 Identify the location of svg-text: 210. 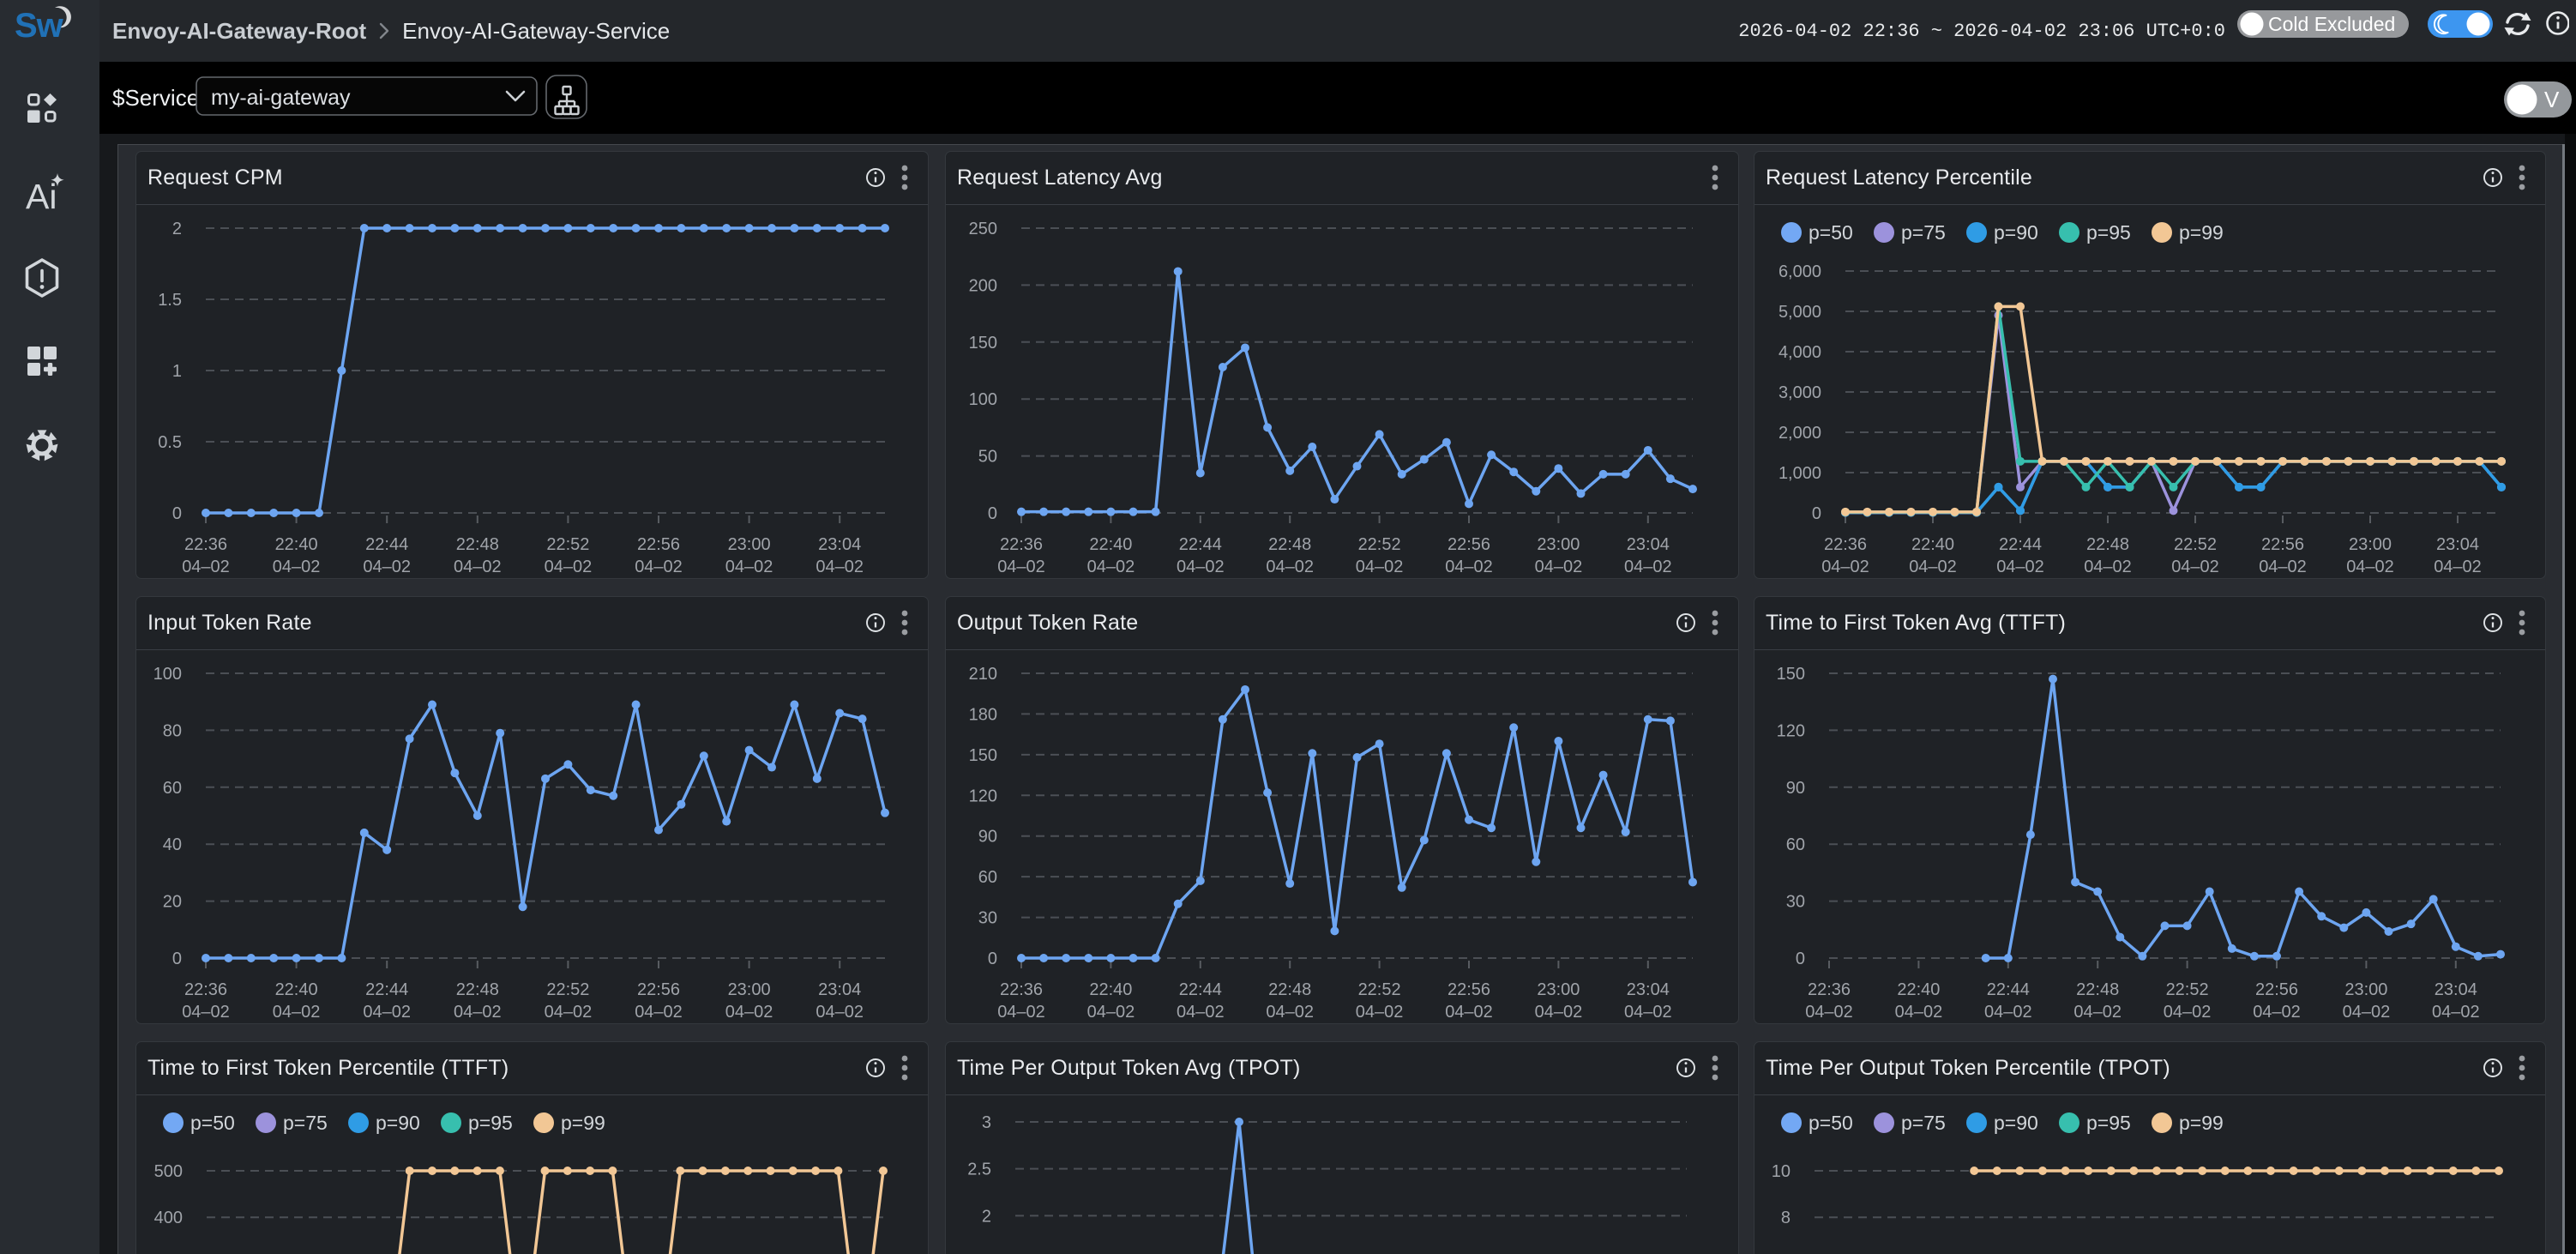
(983, 674).